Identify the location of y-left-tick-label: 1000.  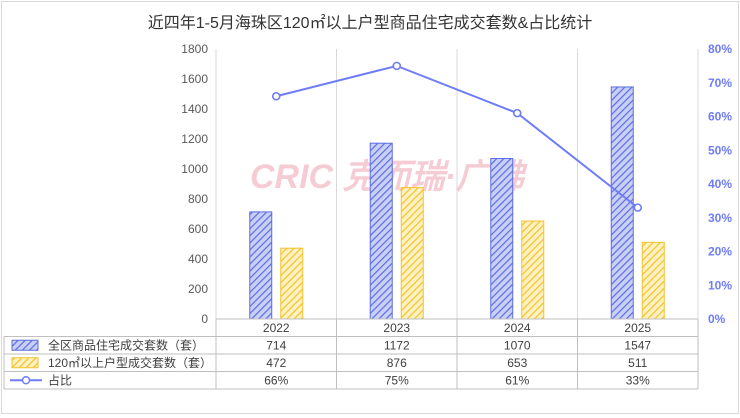
(194, 169).